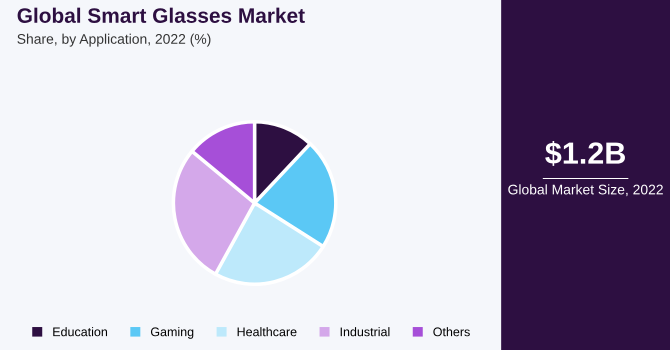 The image size is (670, 350). What do you see at coordinates (585, 153) in the screenshot?
I see `text: $1.2B` at bounding box center [585, 153].